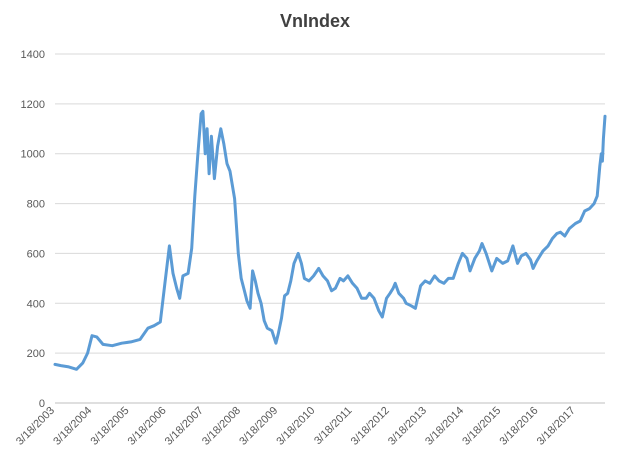 The image size is (630, 474). I want to click on y-tick-label: 1200, so click(33, 105).